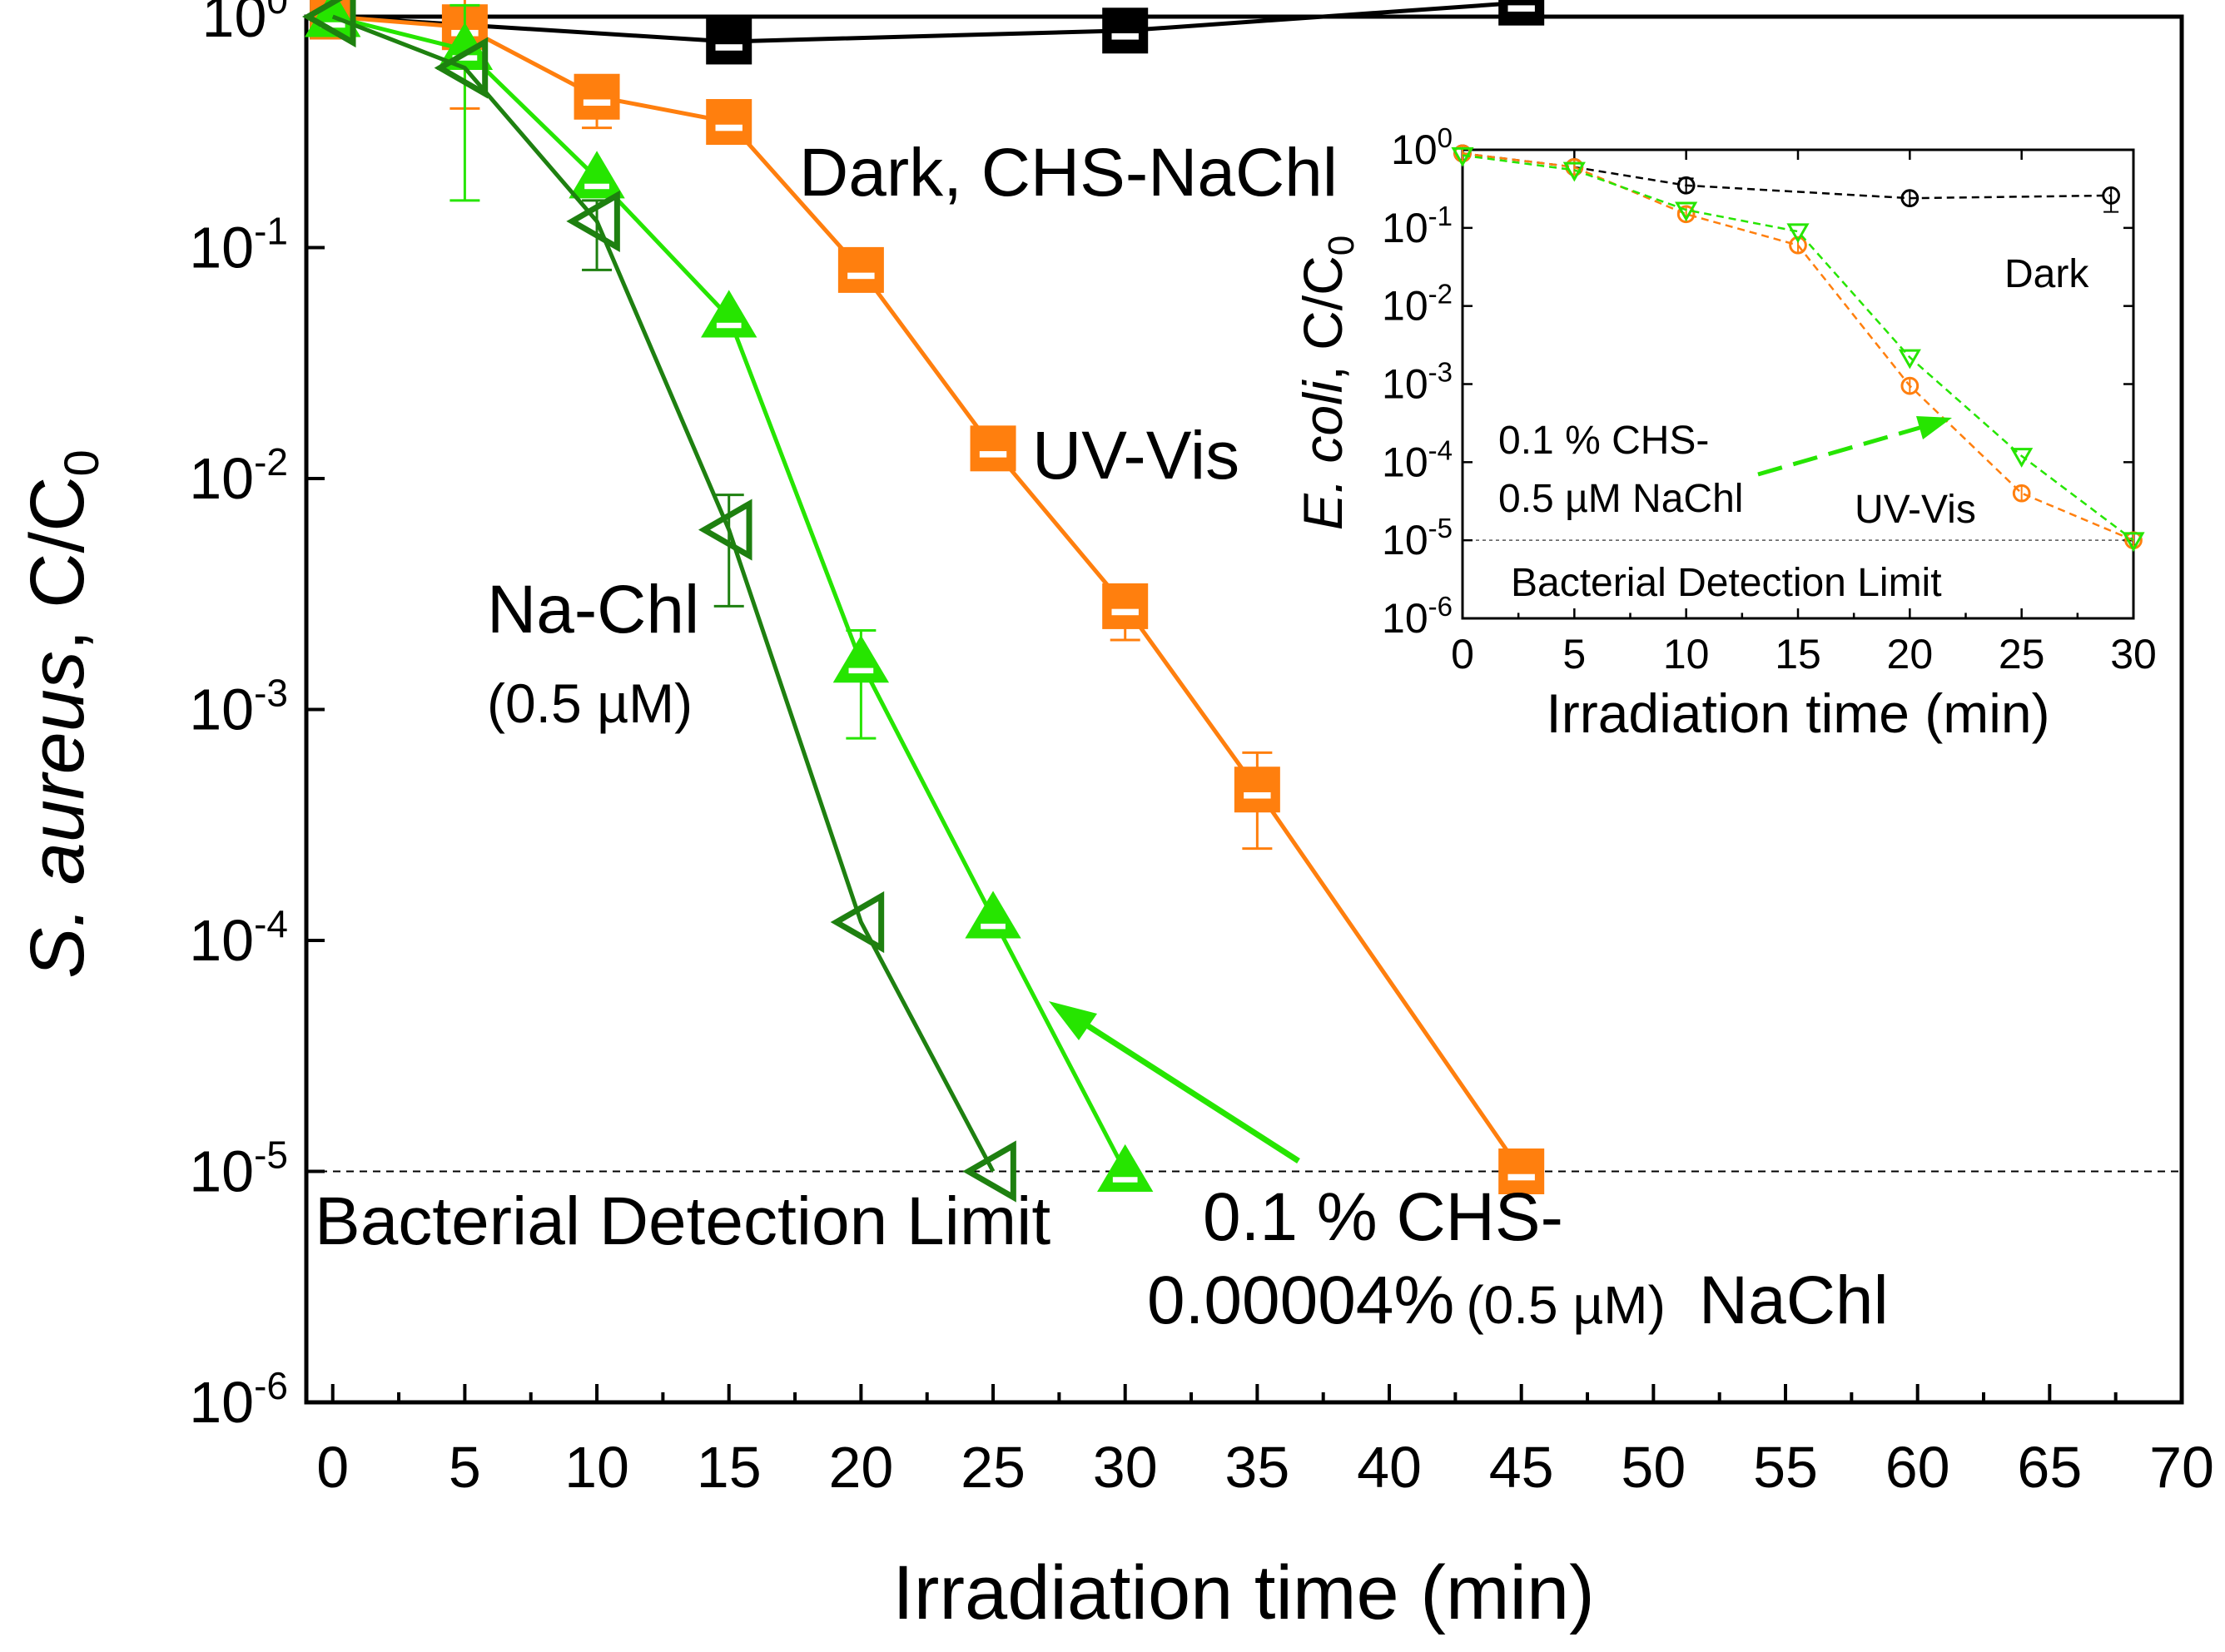 The width and height of the screenshot is (2225, 1652). Describe the element at coordinates (271, 1155) in the screenshot. I see `y-tick-label-exponent: -5` at that location.